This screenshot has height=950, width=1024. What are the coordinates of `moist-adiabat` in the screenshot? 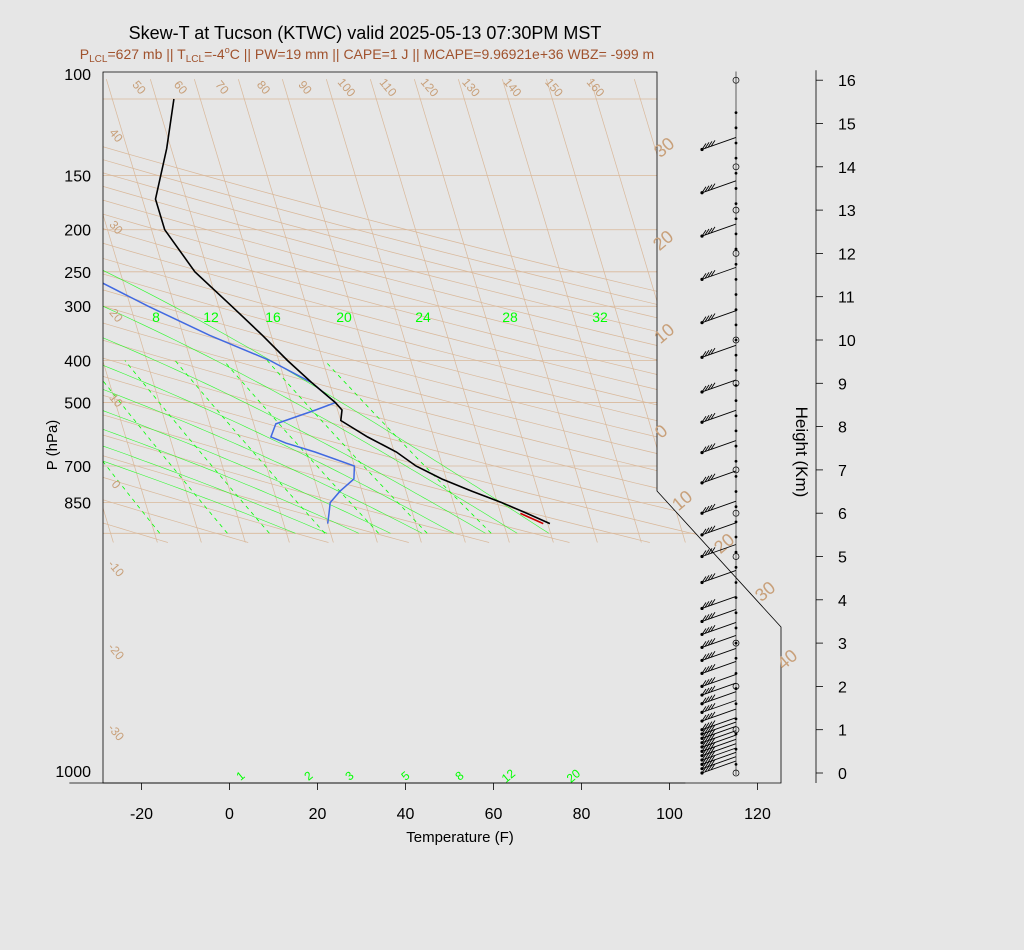 It's located at (215, 381).